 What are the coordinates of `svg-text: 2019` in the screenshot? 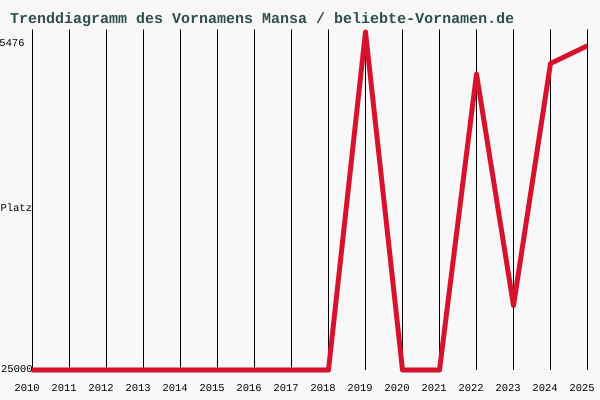 It's located at (359, 389).